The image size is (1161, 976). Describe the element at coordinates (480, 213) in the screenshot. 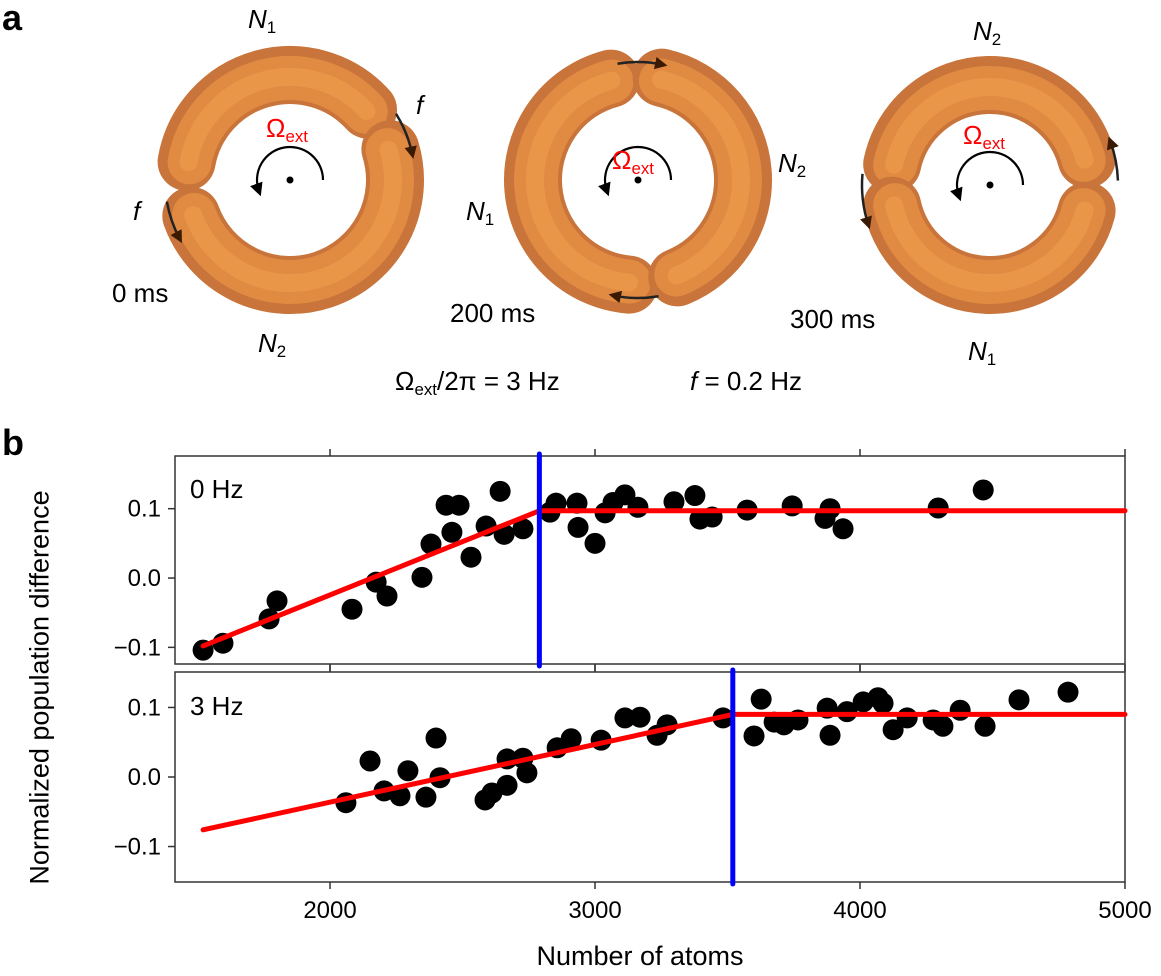

I see `ring2-n-left: N1` at that location.